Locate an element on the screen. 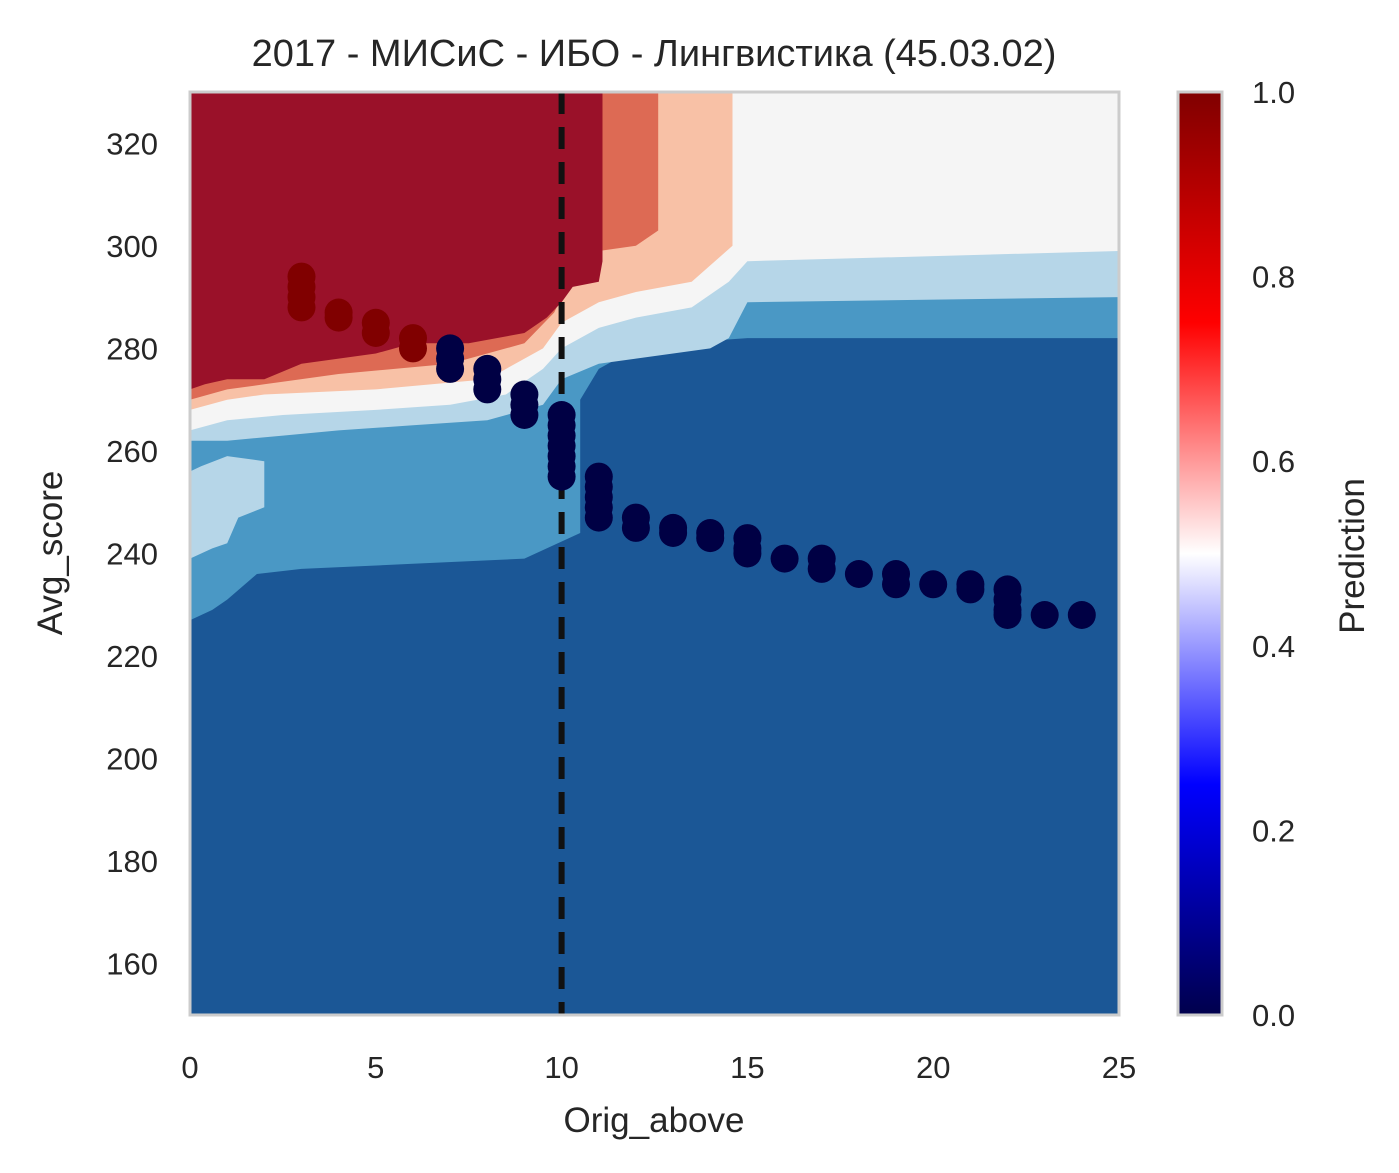  colorbar-tick-label: 0.4 is located at coordinates (1273, 646).